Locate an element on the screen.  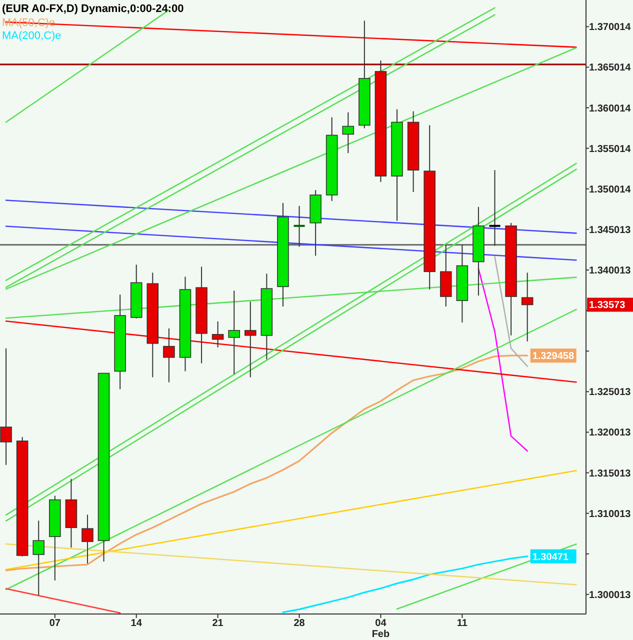
y-tick-label: 1.320013 is located at coordinates (610, 433).